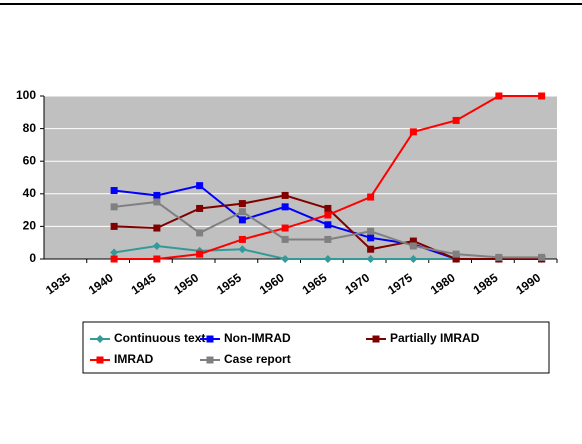 This screenshot has width=582, height=444. I want to click on legend-label: Case report, so click(257, 359).